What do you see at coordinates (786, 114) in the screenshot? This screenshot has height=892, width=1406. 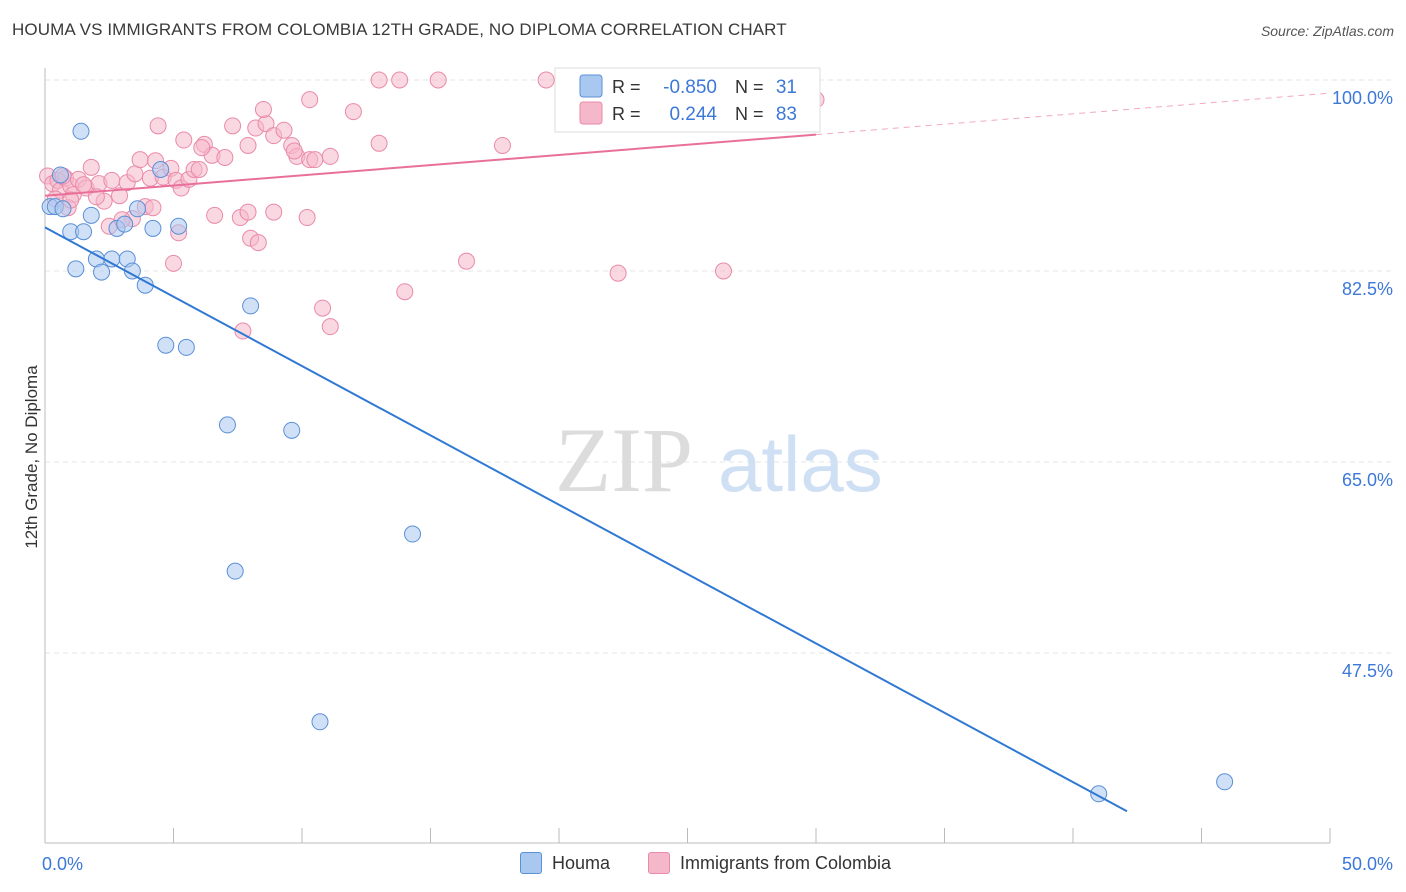 I see `stats-n-value-colombia: 83` at bounding box center [786, 114].